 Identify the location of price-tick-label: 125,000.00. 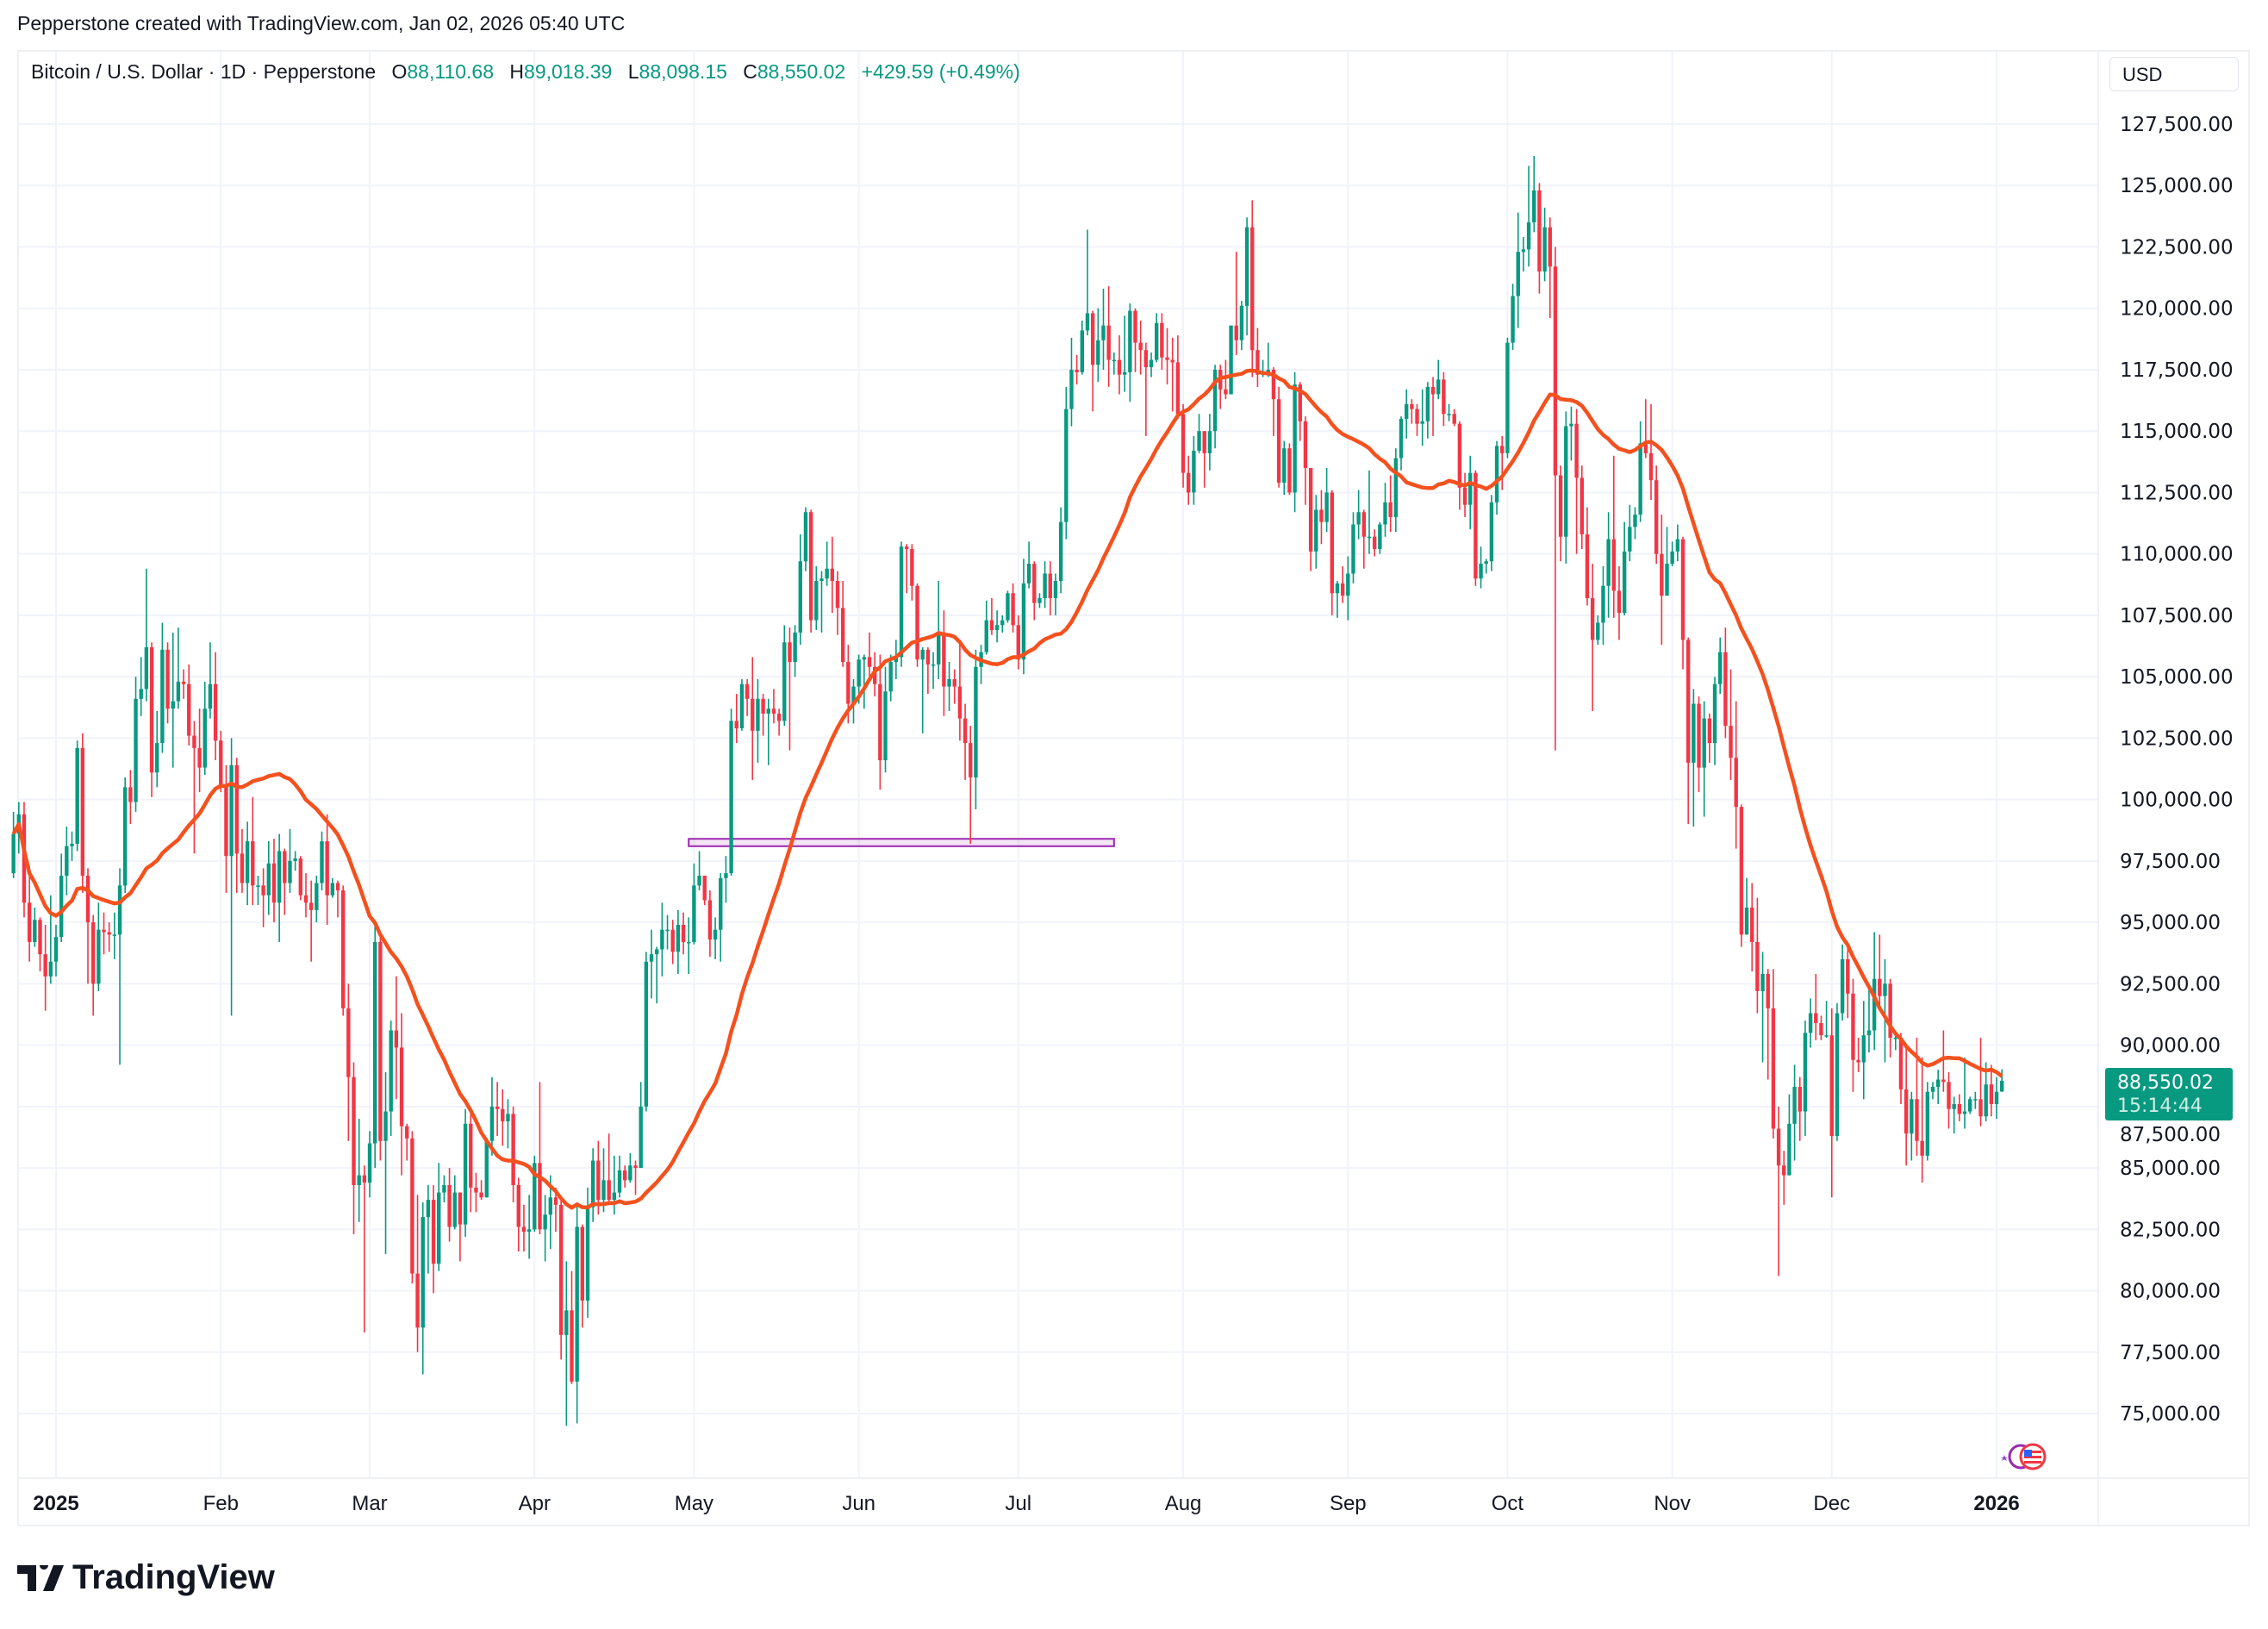
(2177, 186).